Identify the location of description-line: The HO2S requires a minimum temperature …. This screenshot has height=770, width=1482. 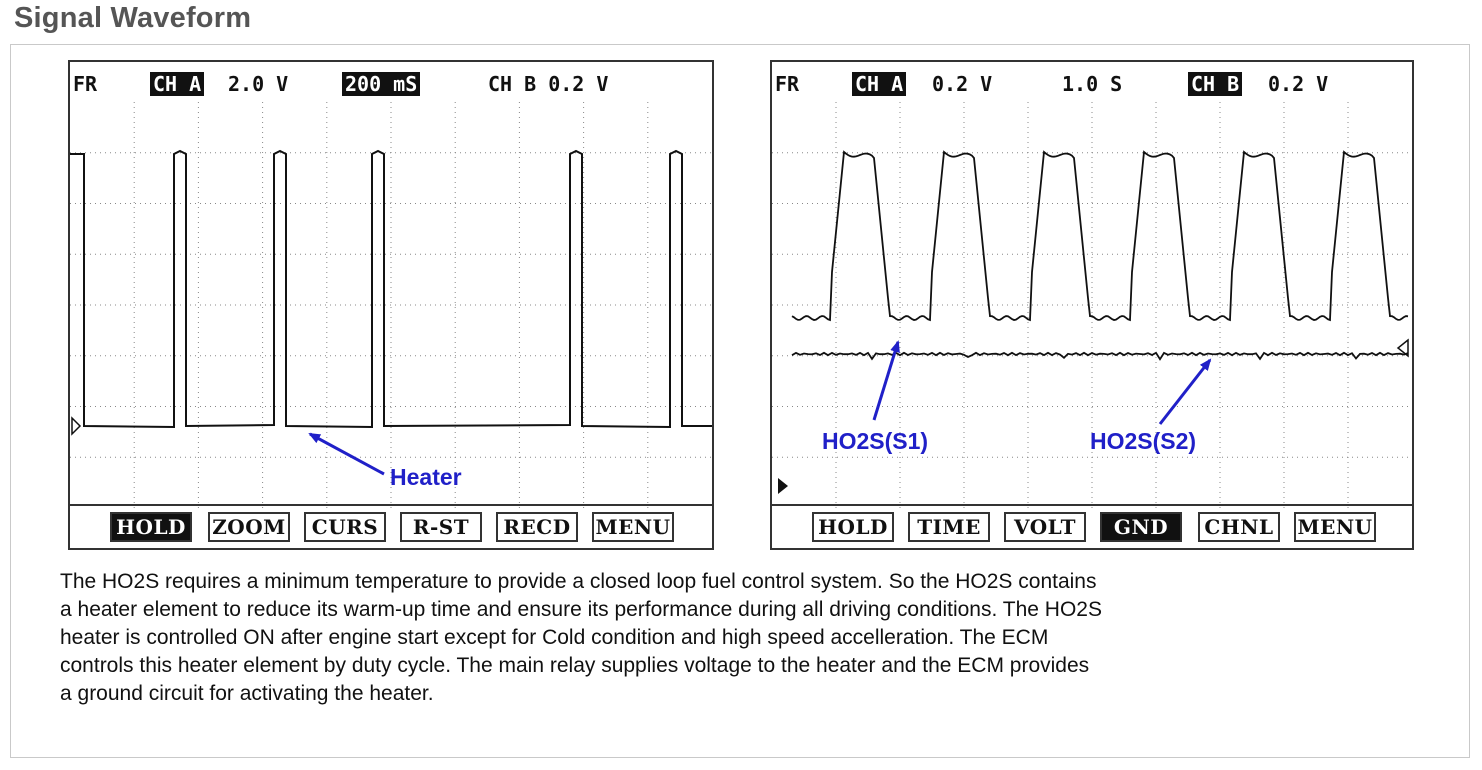
(578, 581).